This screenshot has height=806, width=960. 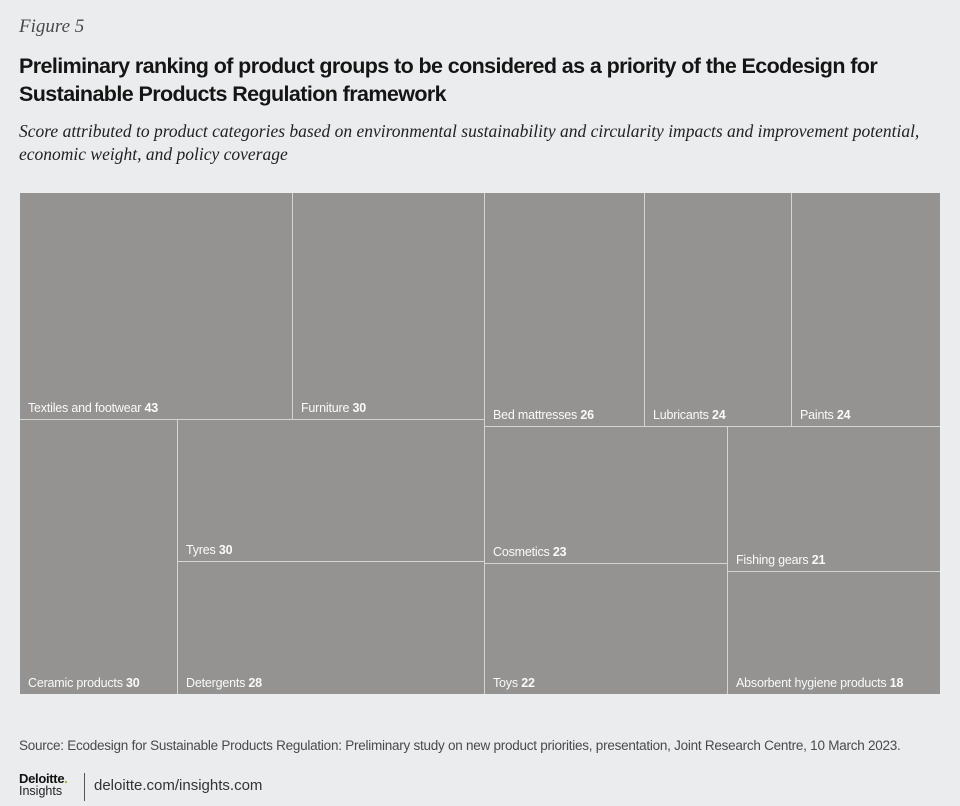 I want to click on cell-value: 18, so click(x=896, y=683).